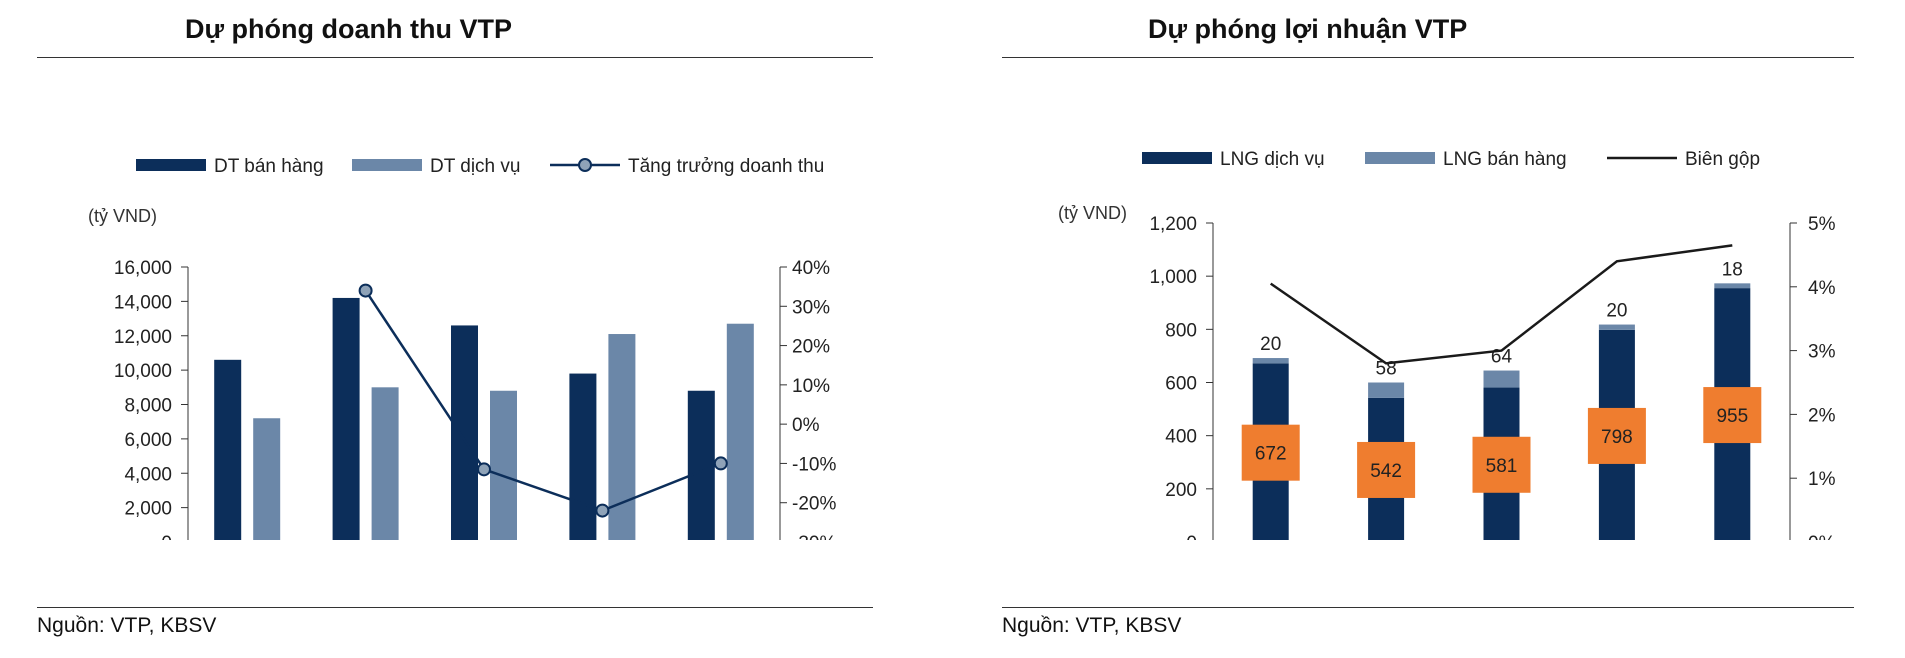 This screenshot has width=1905, height=658. What do you see at coordinates (814, 504) in the screenshot?
I see `y-tick-label-right: -20%` at bounding box center [814, 504].